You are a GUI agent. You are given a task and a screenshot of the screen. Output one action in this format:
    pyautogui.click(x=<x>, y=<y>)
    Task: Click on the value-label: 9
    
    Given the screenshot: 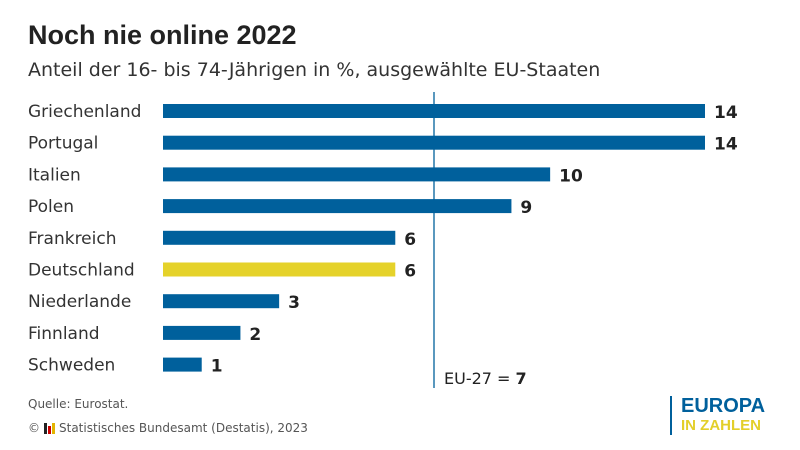 What is the action you would take?
    pyautogui.click(x=526, y=208)
    